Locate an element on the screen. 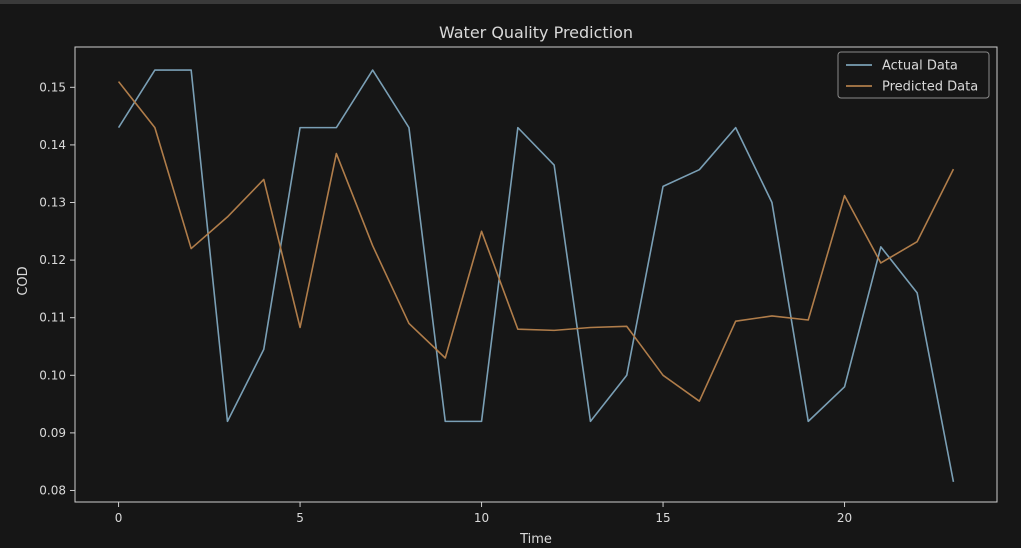 Image resolution: width=1021 pixels, height=548 pixels. y-tick-label: 0.08 is located at coordinates (52, 490).